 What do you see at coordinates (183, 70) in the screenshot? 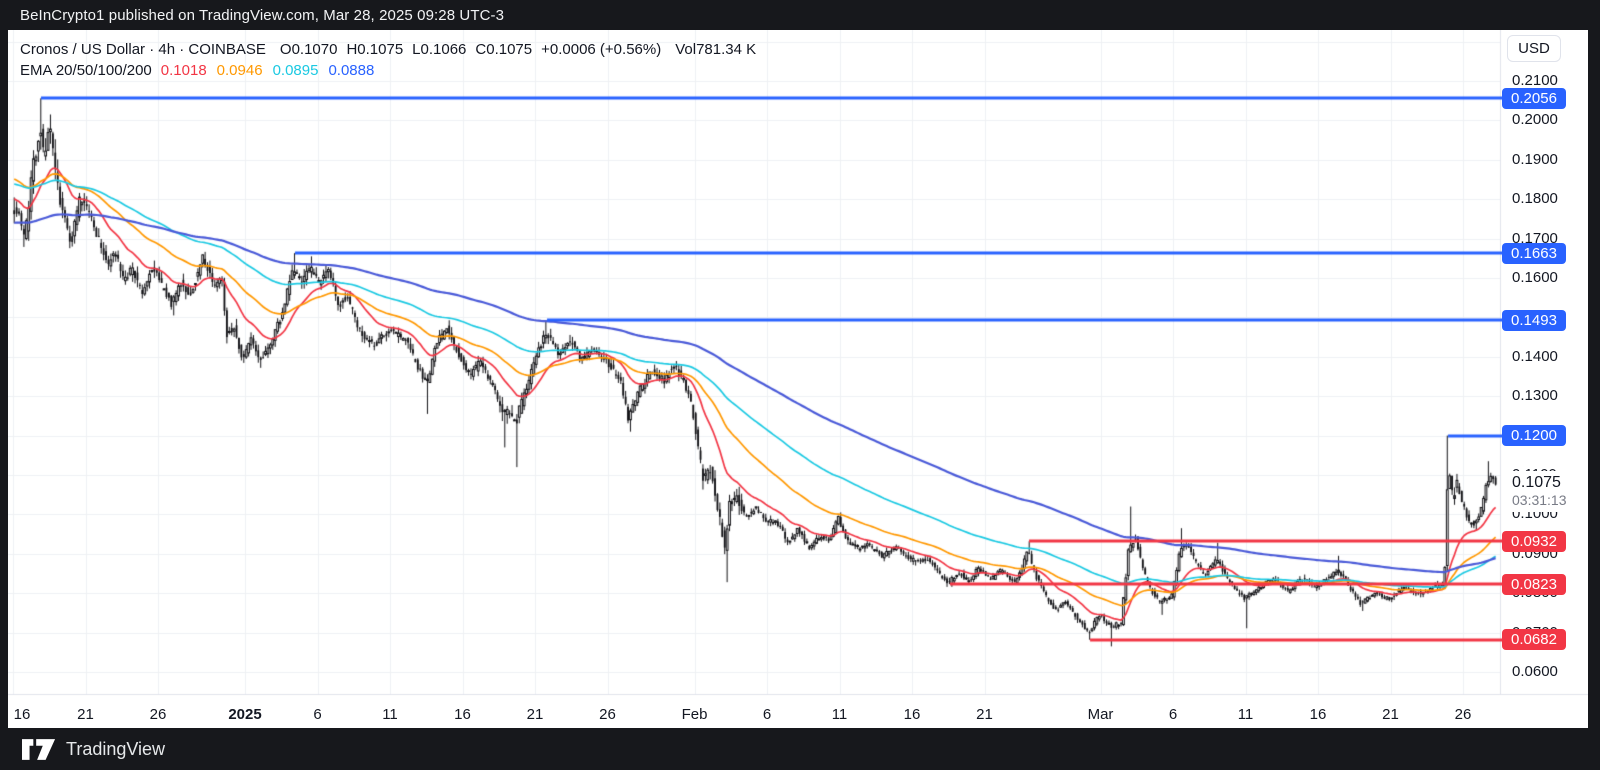
I see `ema20-value: 0.1018` at bounding box center [183, 70].